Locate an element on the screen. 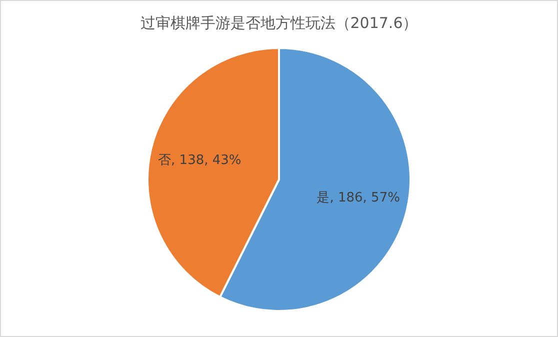 Image resolution: width=558 pixels, height=337 pixels. chart-title: 过审棋牌手游是否地方性玩法（2017.6） is located at coordinates (279, 23).